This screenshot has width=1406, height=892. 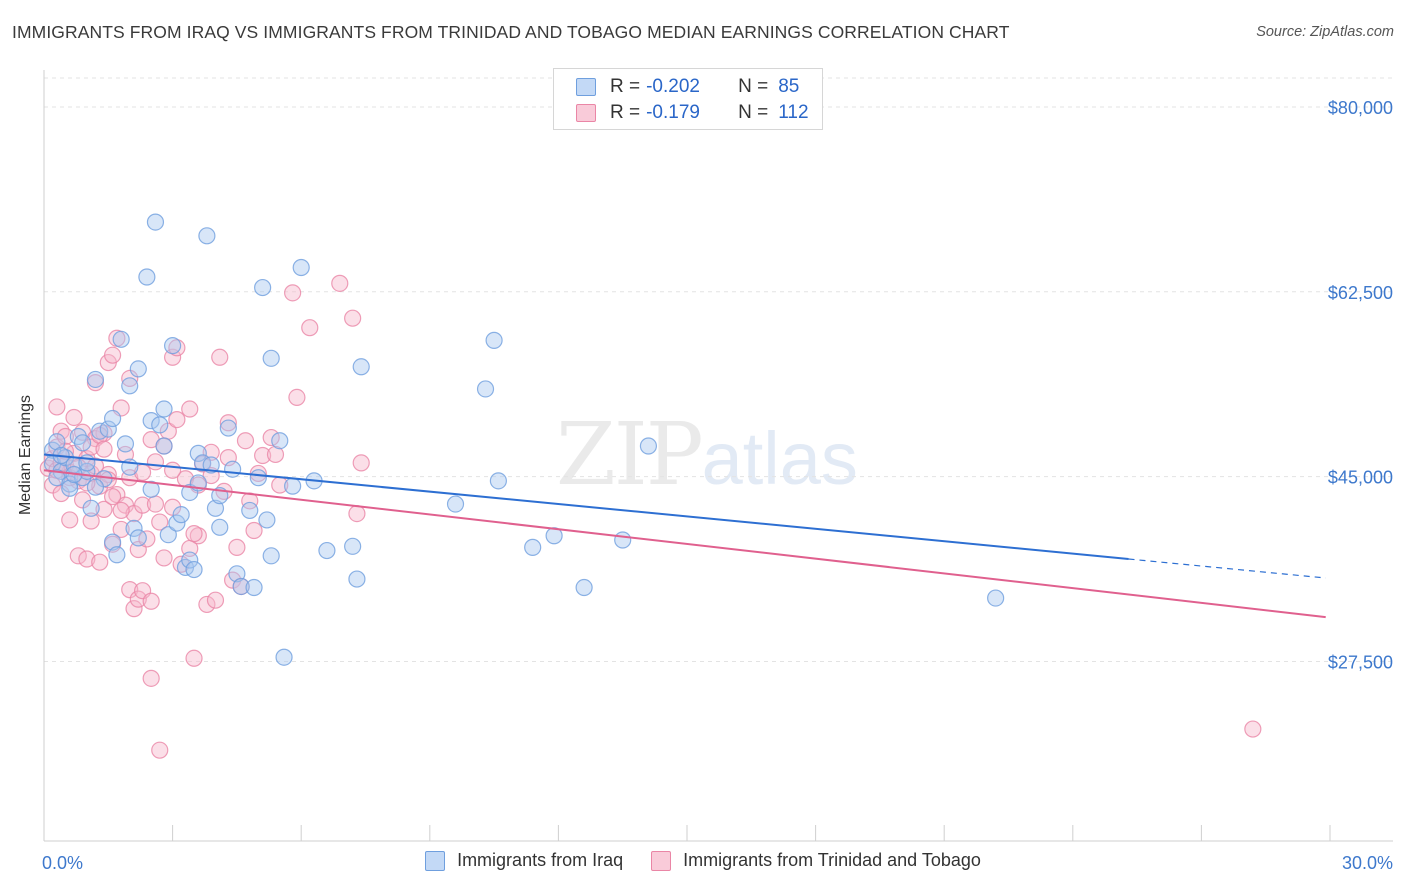 What do you see at coordinates (62, 863) in the screenshot?
I see `x-tick-label: 0.0%` at bounding box center [62, 863].